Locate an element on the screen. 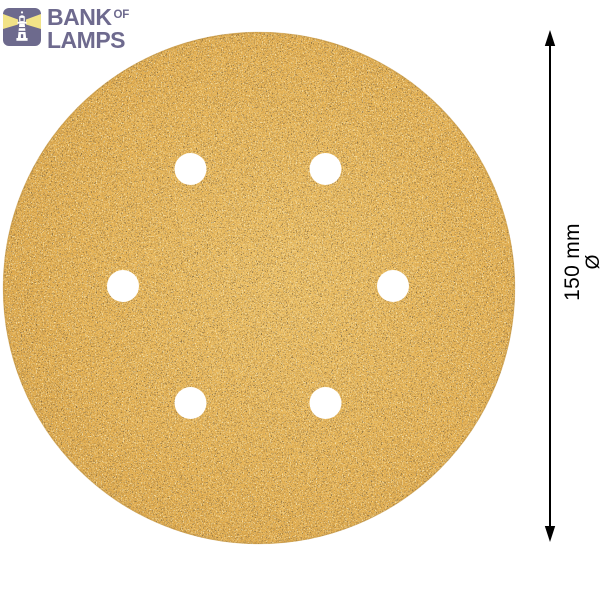  dimension-arrow is located at coordinates (550, 286).